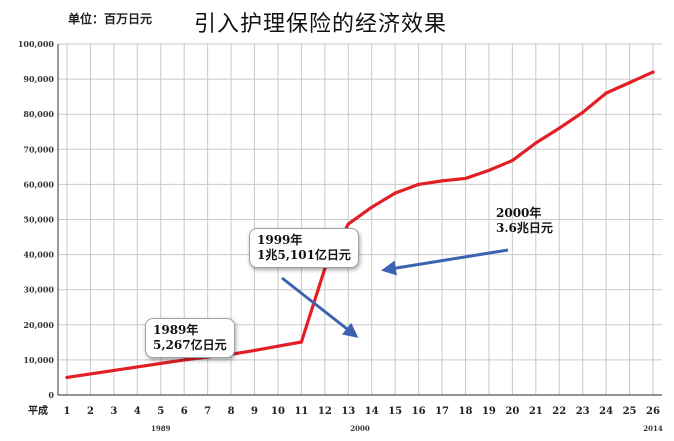  What do you see at coordinates (320, 307) in the screenshot?
I see `arrow-1999` at bounding box center [320, 307].